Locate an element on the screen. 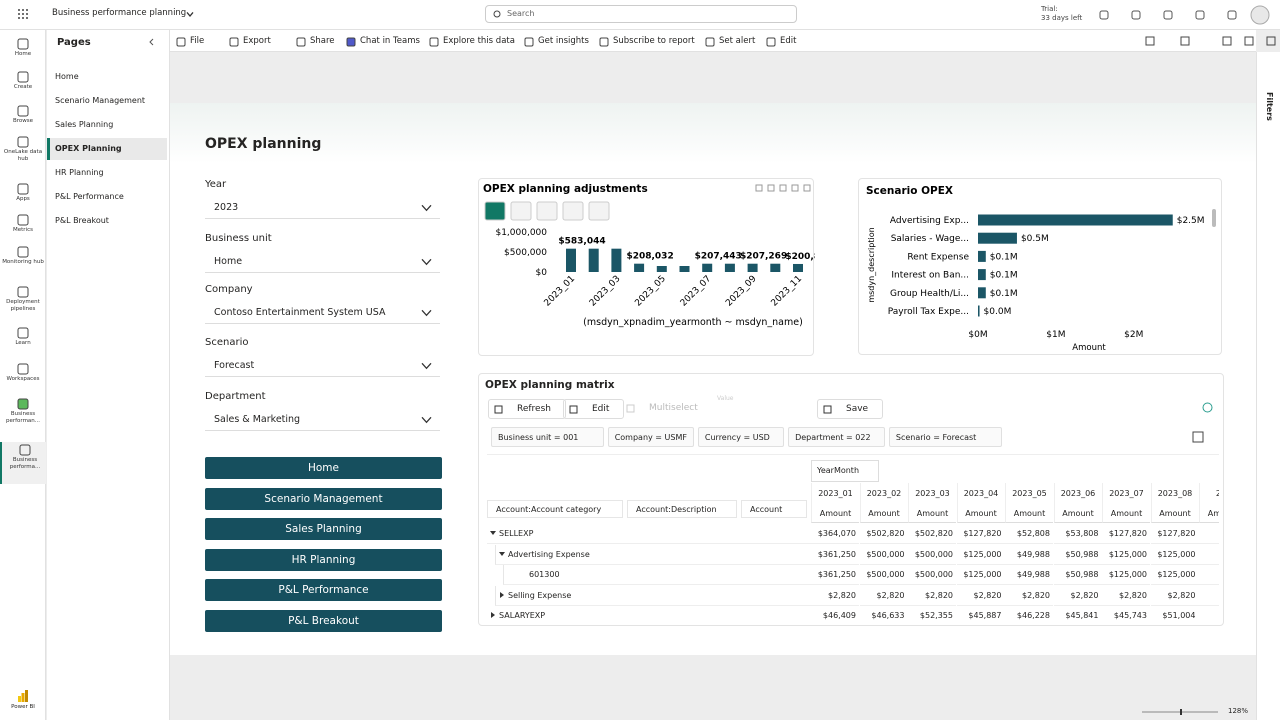 The height and width of the screenshot is (720, 1280). page-tab: HR Planning is located at coordinates (107, 173).